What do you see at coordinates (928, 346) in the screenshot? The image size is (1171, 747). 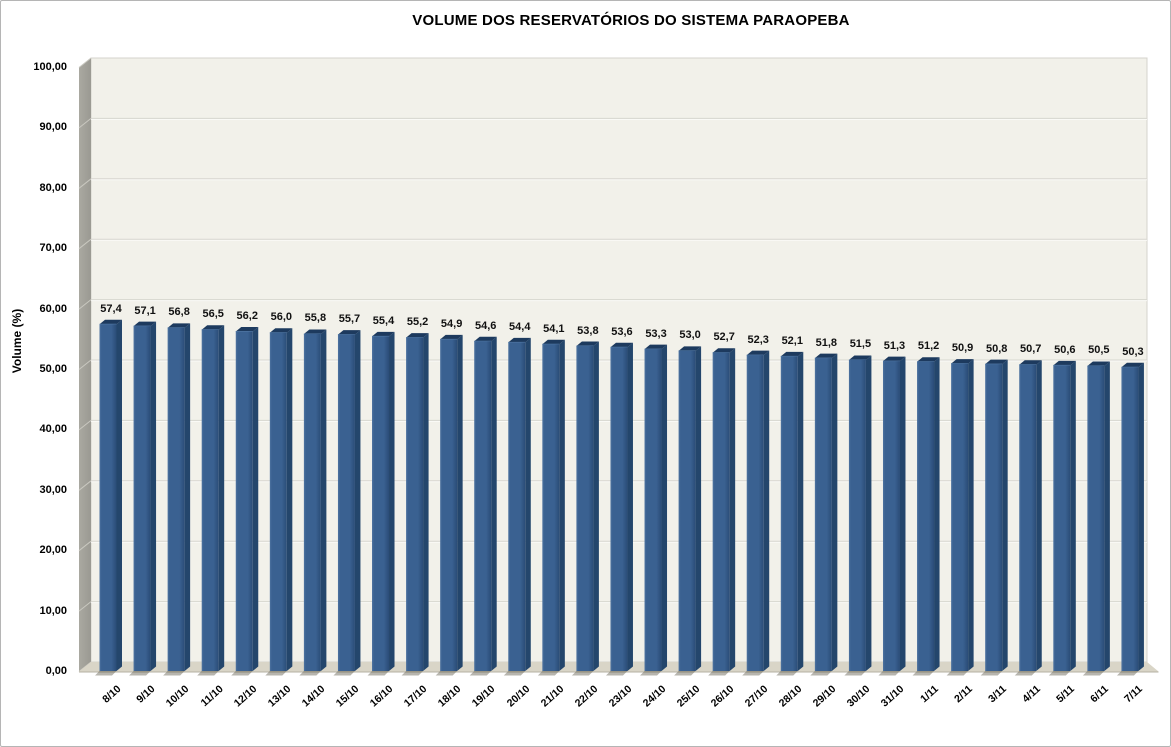 I see `bar-value-label: 51,2` at bounding box center [928, 346].